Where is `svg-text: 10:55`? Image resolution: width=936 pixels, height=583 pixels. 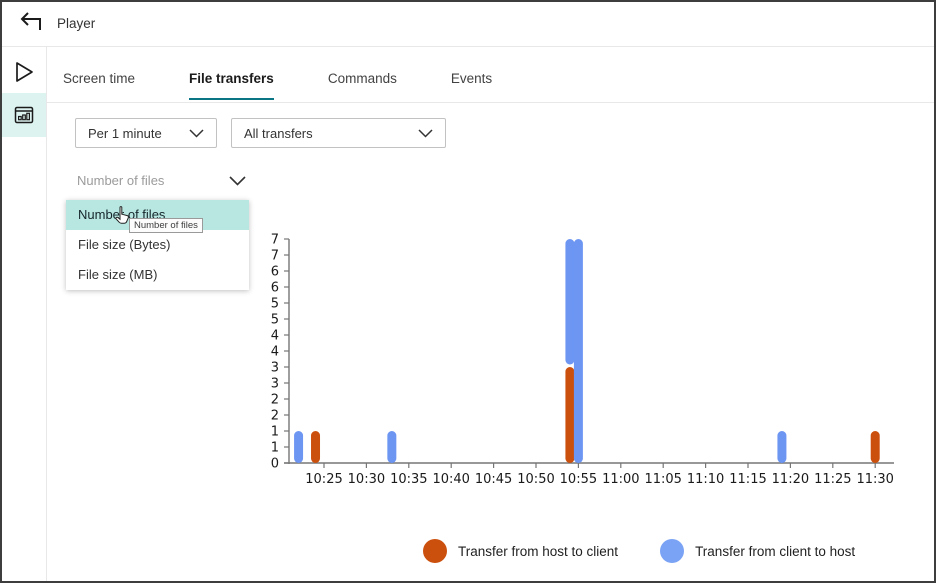 svg-text: 10:55 is located at coordinates (578, 479).